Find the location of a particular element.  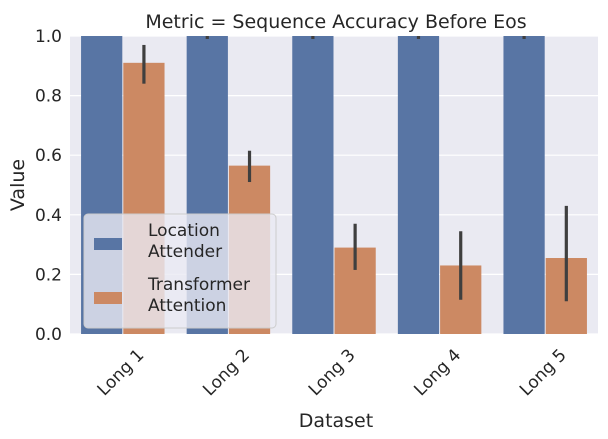

y-tick-label: 0.0 is located at coordinates (48, 335).